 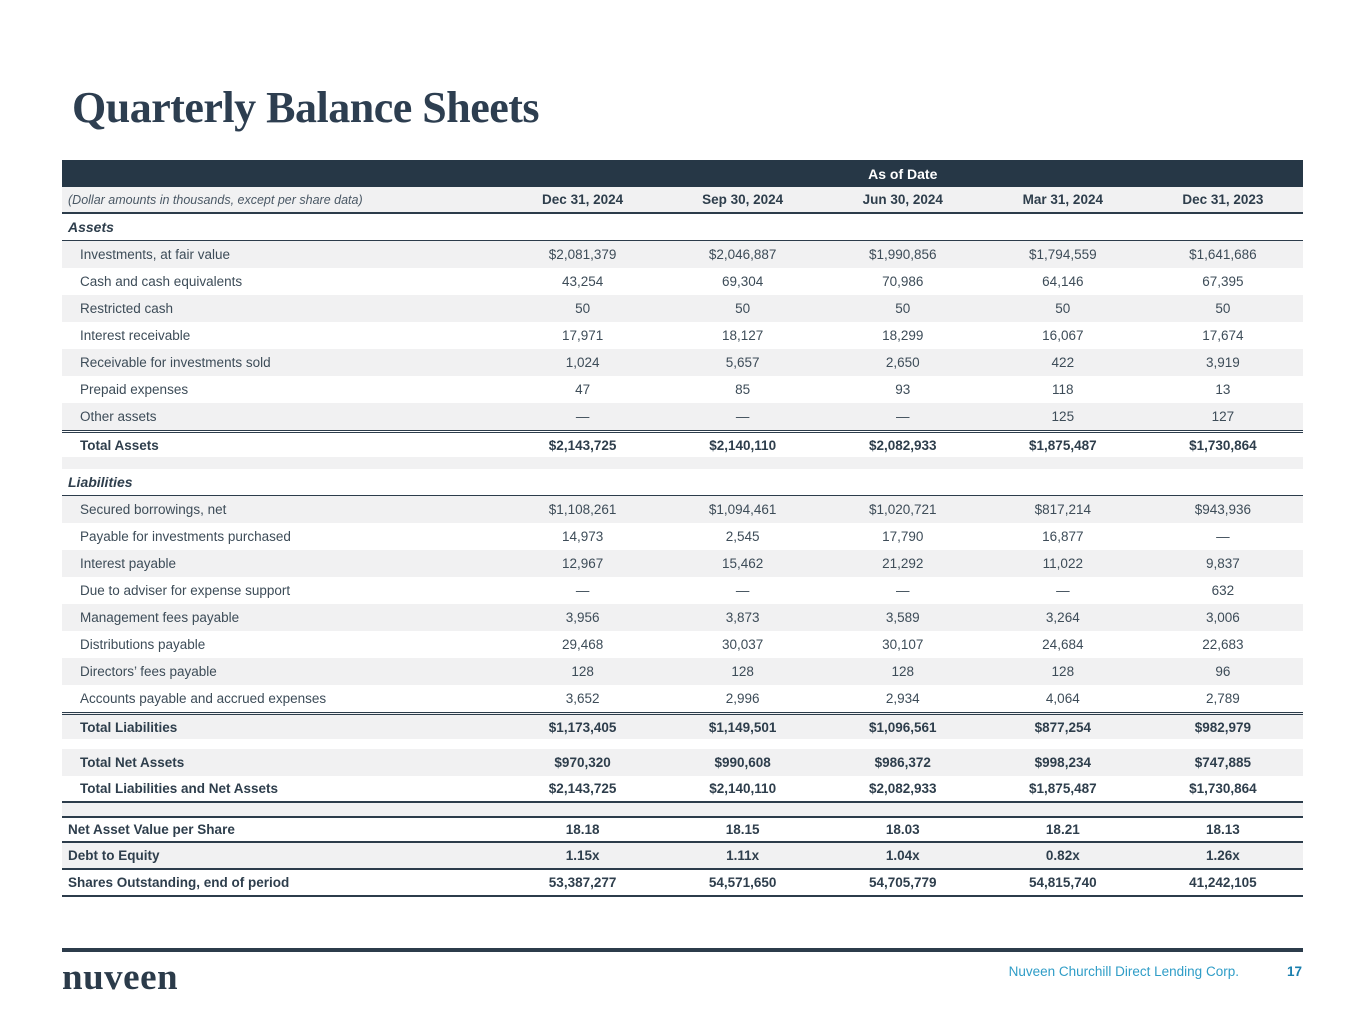 What do you see at coordinates (903, 389) in the screenshot?
I see `cell: 93` at bounding box center [903, 389].